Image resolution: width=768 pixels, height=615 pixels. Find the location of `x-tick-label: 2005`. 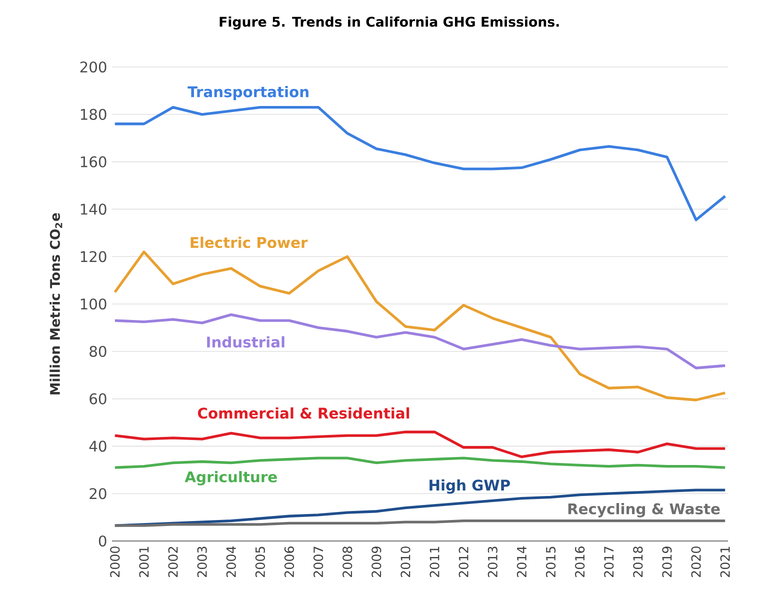

x-tick-label: 2005 is located at coordinates (260, 562).